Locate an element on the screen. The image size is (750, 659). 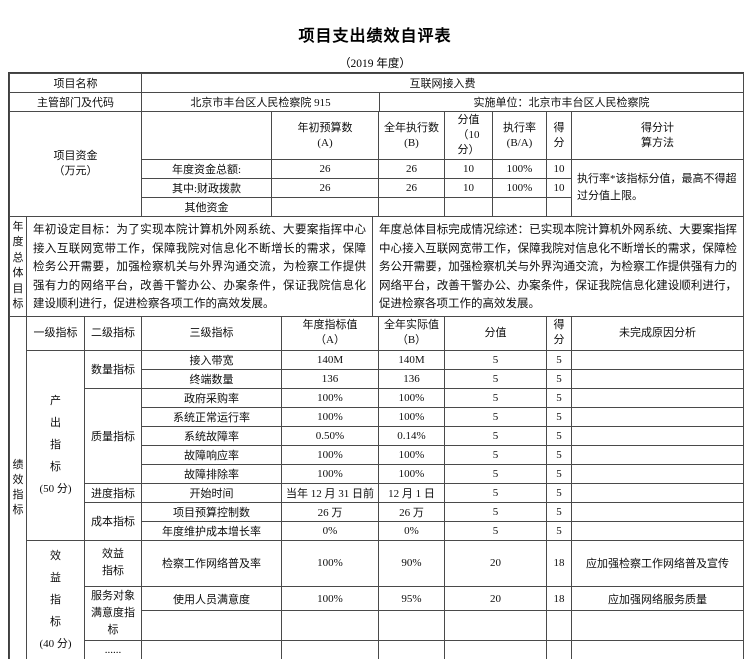
indicator-row: 系统故障率 0.50% 0.14% 5 5 is located at coordinates (377, 435).